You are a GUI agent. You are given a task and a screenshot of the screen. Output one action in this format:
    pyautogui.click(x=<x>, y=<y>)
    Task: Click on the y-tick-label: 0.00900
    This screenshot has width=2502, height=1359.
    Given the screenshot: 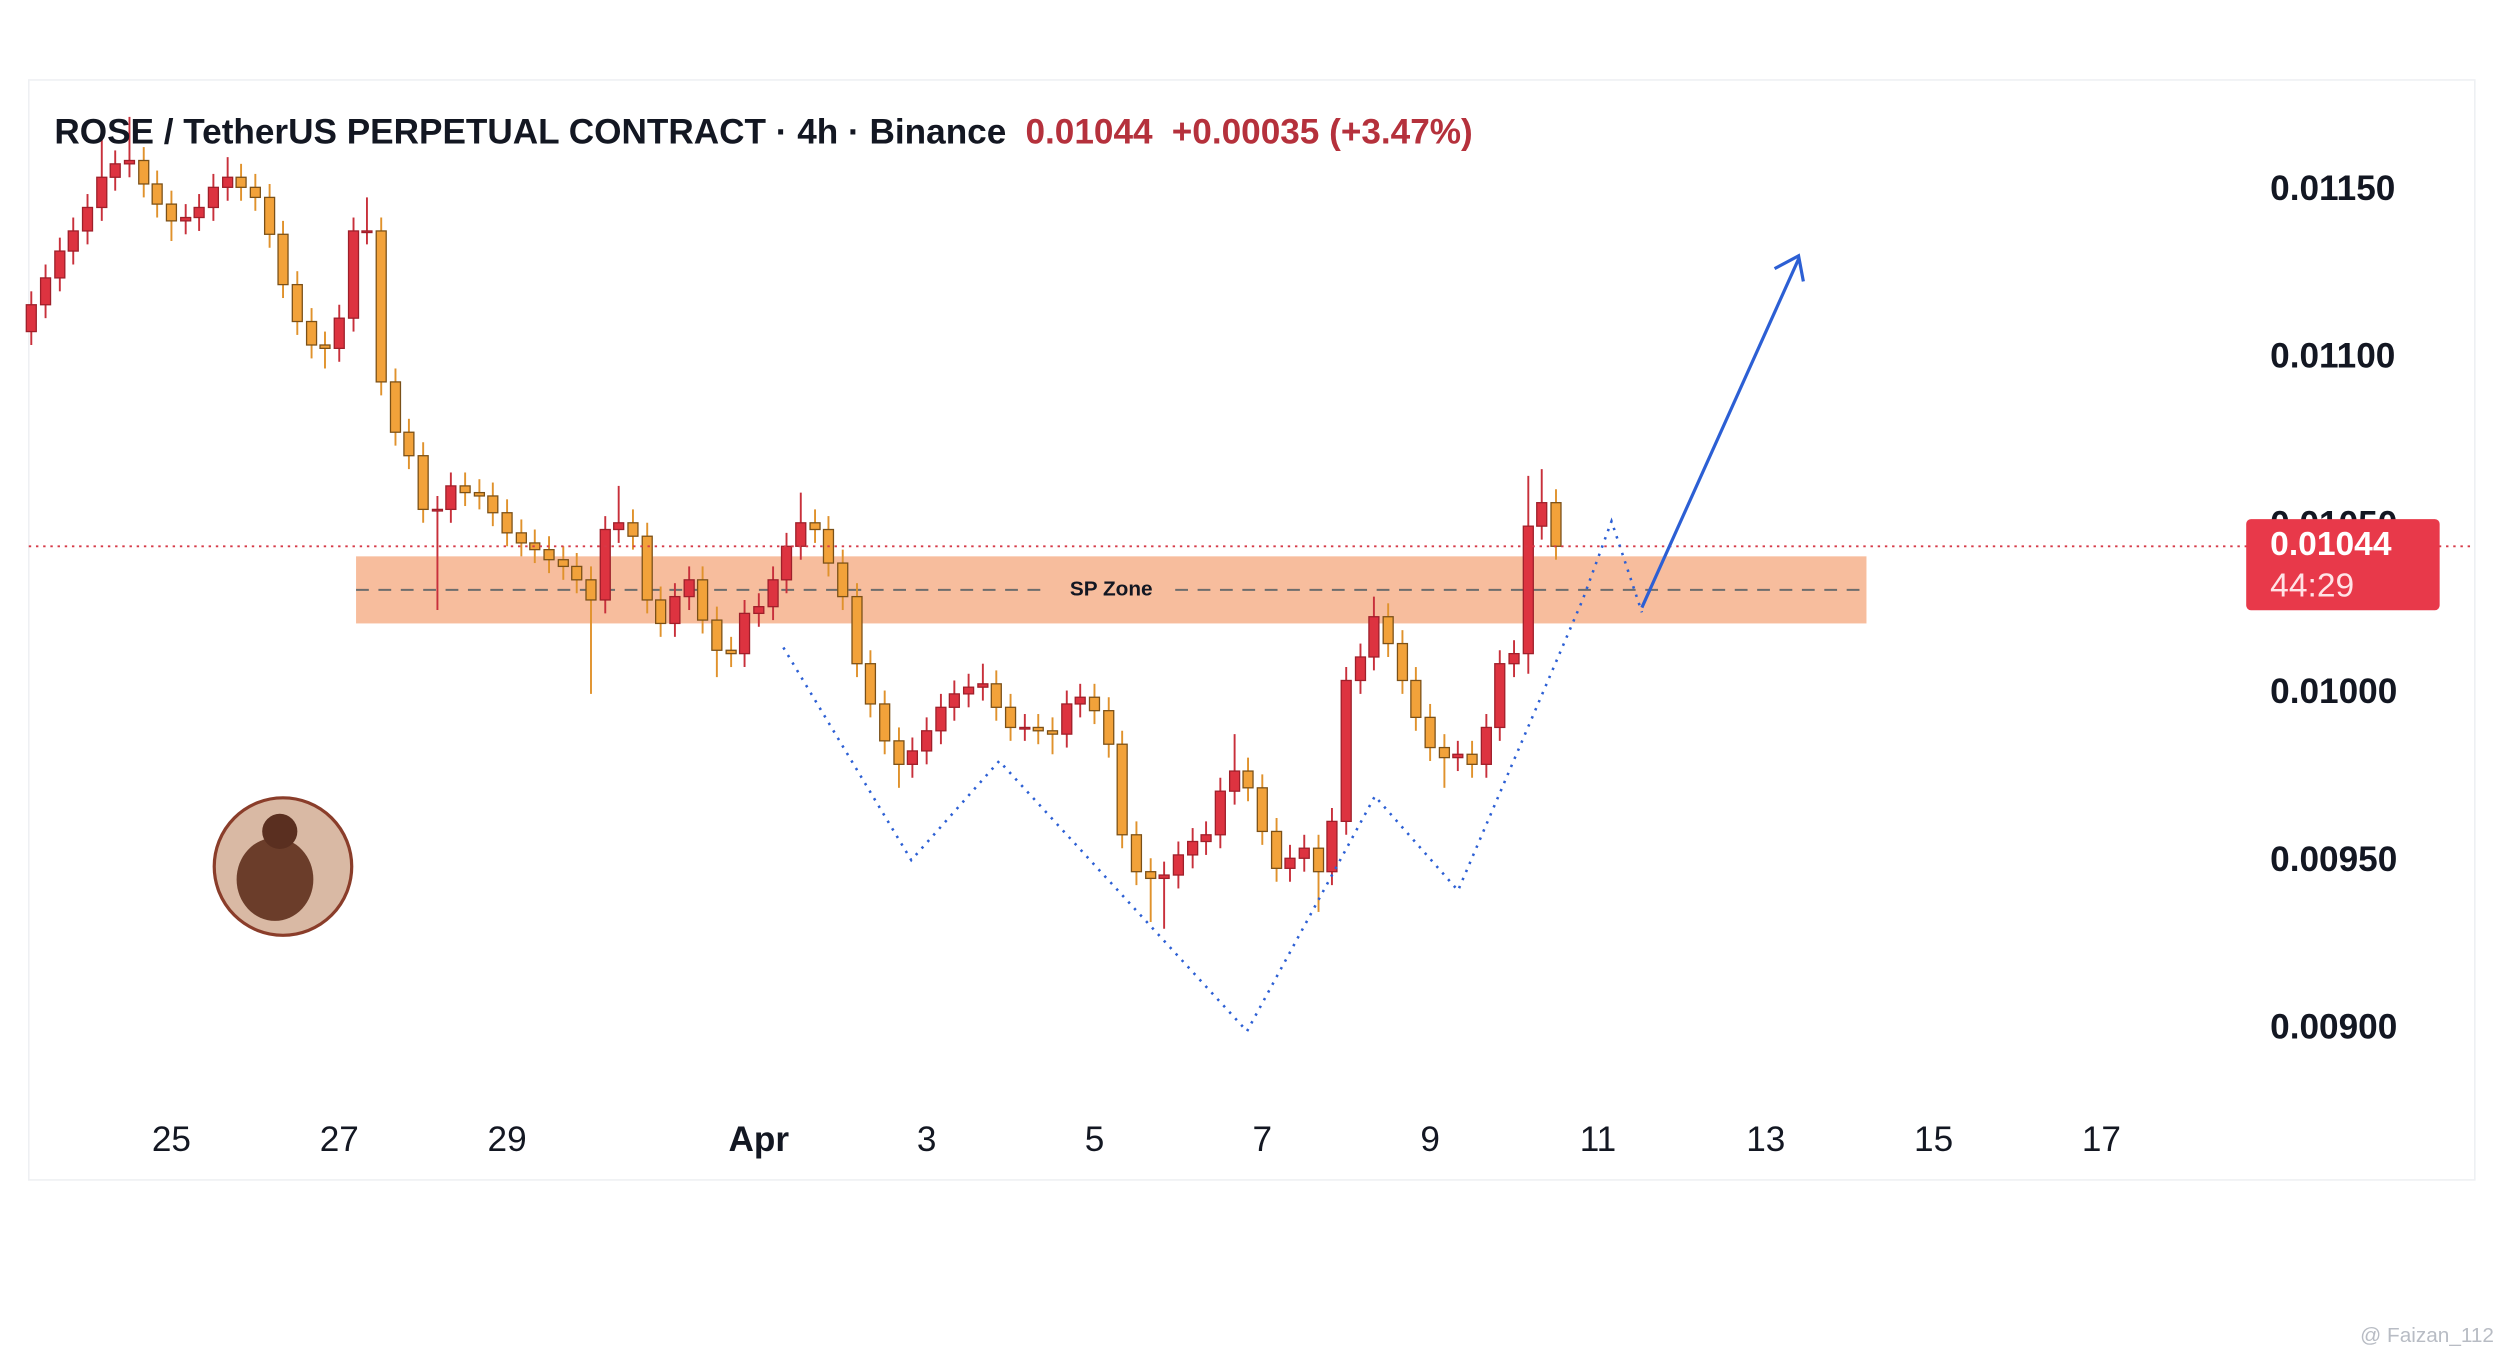 What is the action you would take?
    pyautogui.click(x=2333, y=1027)
    